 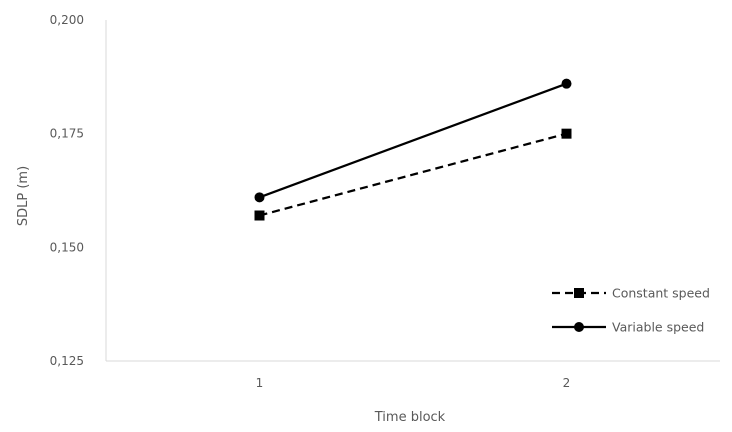 I want to click on y-tick-labels: 0,125 0,150 0,175 0,200, so click(x=67, y=190).